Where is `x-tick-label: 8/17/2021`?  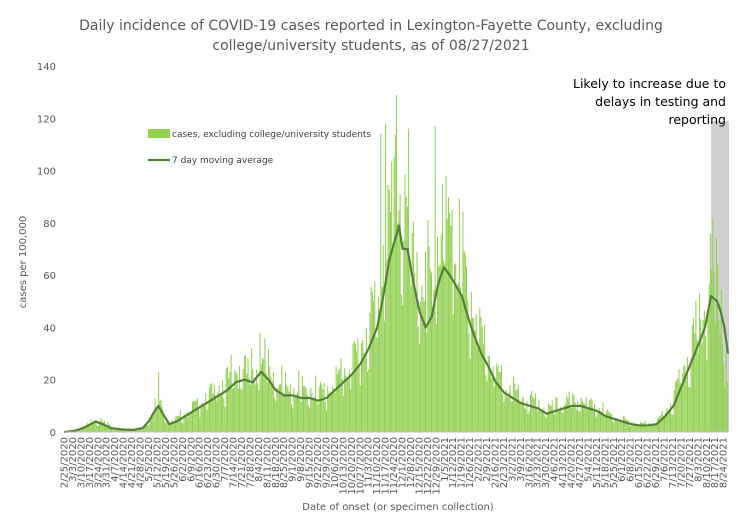
x-tick-label: 8/17/2021 is located at coordinates (715, 462).